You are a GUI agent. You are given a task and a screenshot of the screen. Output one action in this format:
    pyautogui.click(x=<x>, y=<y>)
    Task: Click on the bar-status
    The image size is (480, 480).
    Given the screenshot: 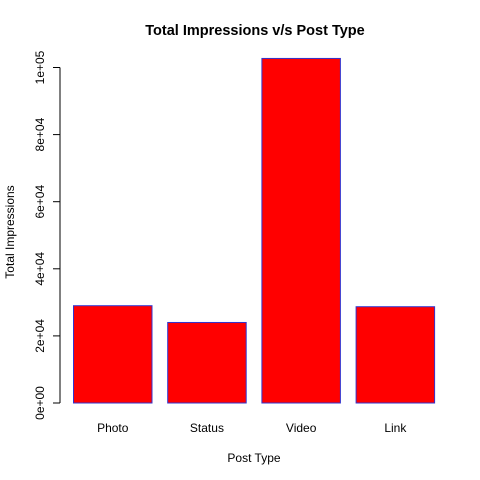 What is the action you would take?
    pyautogui.click(x=207, y=362)
    